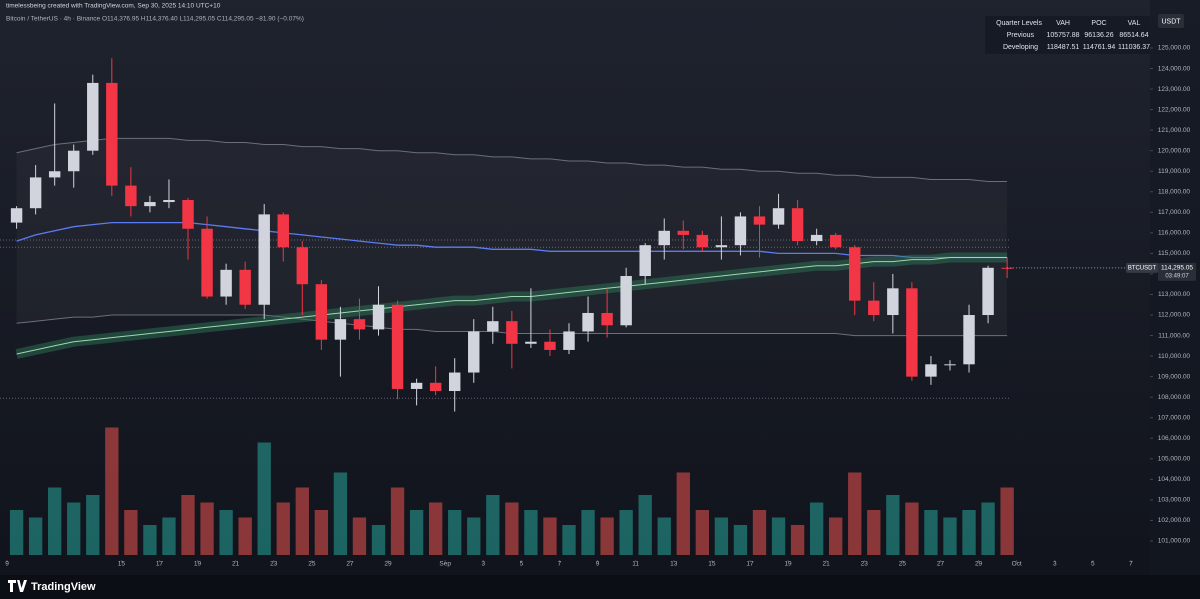  What do you see at coordinates (1174, 520) in the screenshot?
I see `y-tick-label: 102,000.00` at bounding box center [1174, 520].